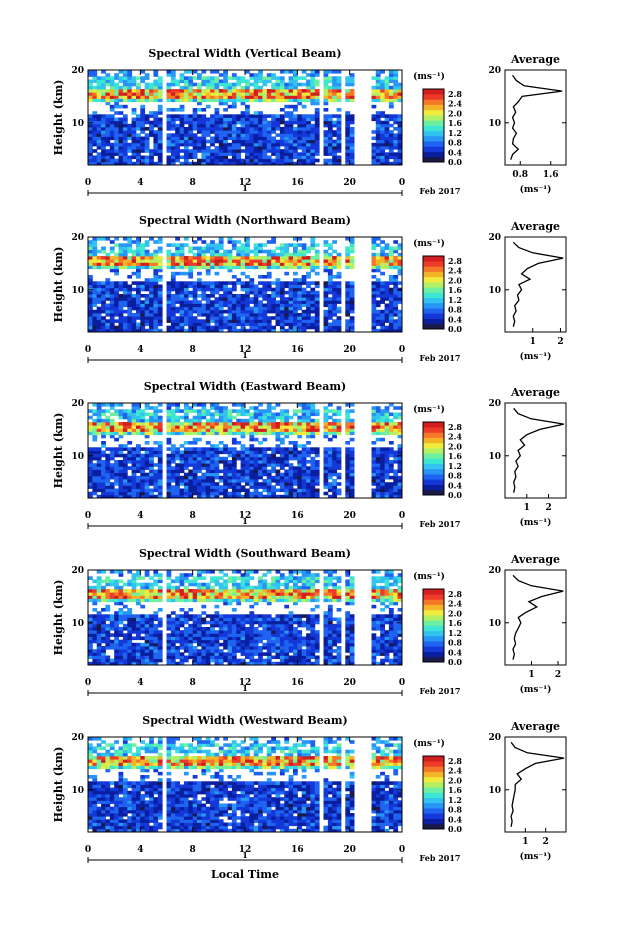  What do you see at coordinates (433, 316) in the screenshot?
I see `colorbar-segment` at bounding box center [433, 316].